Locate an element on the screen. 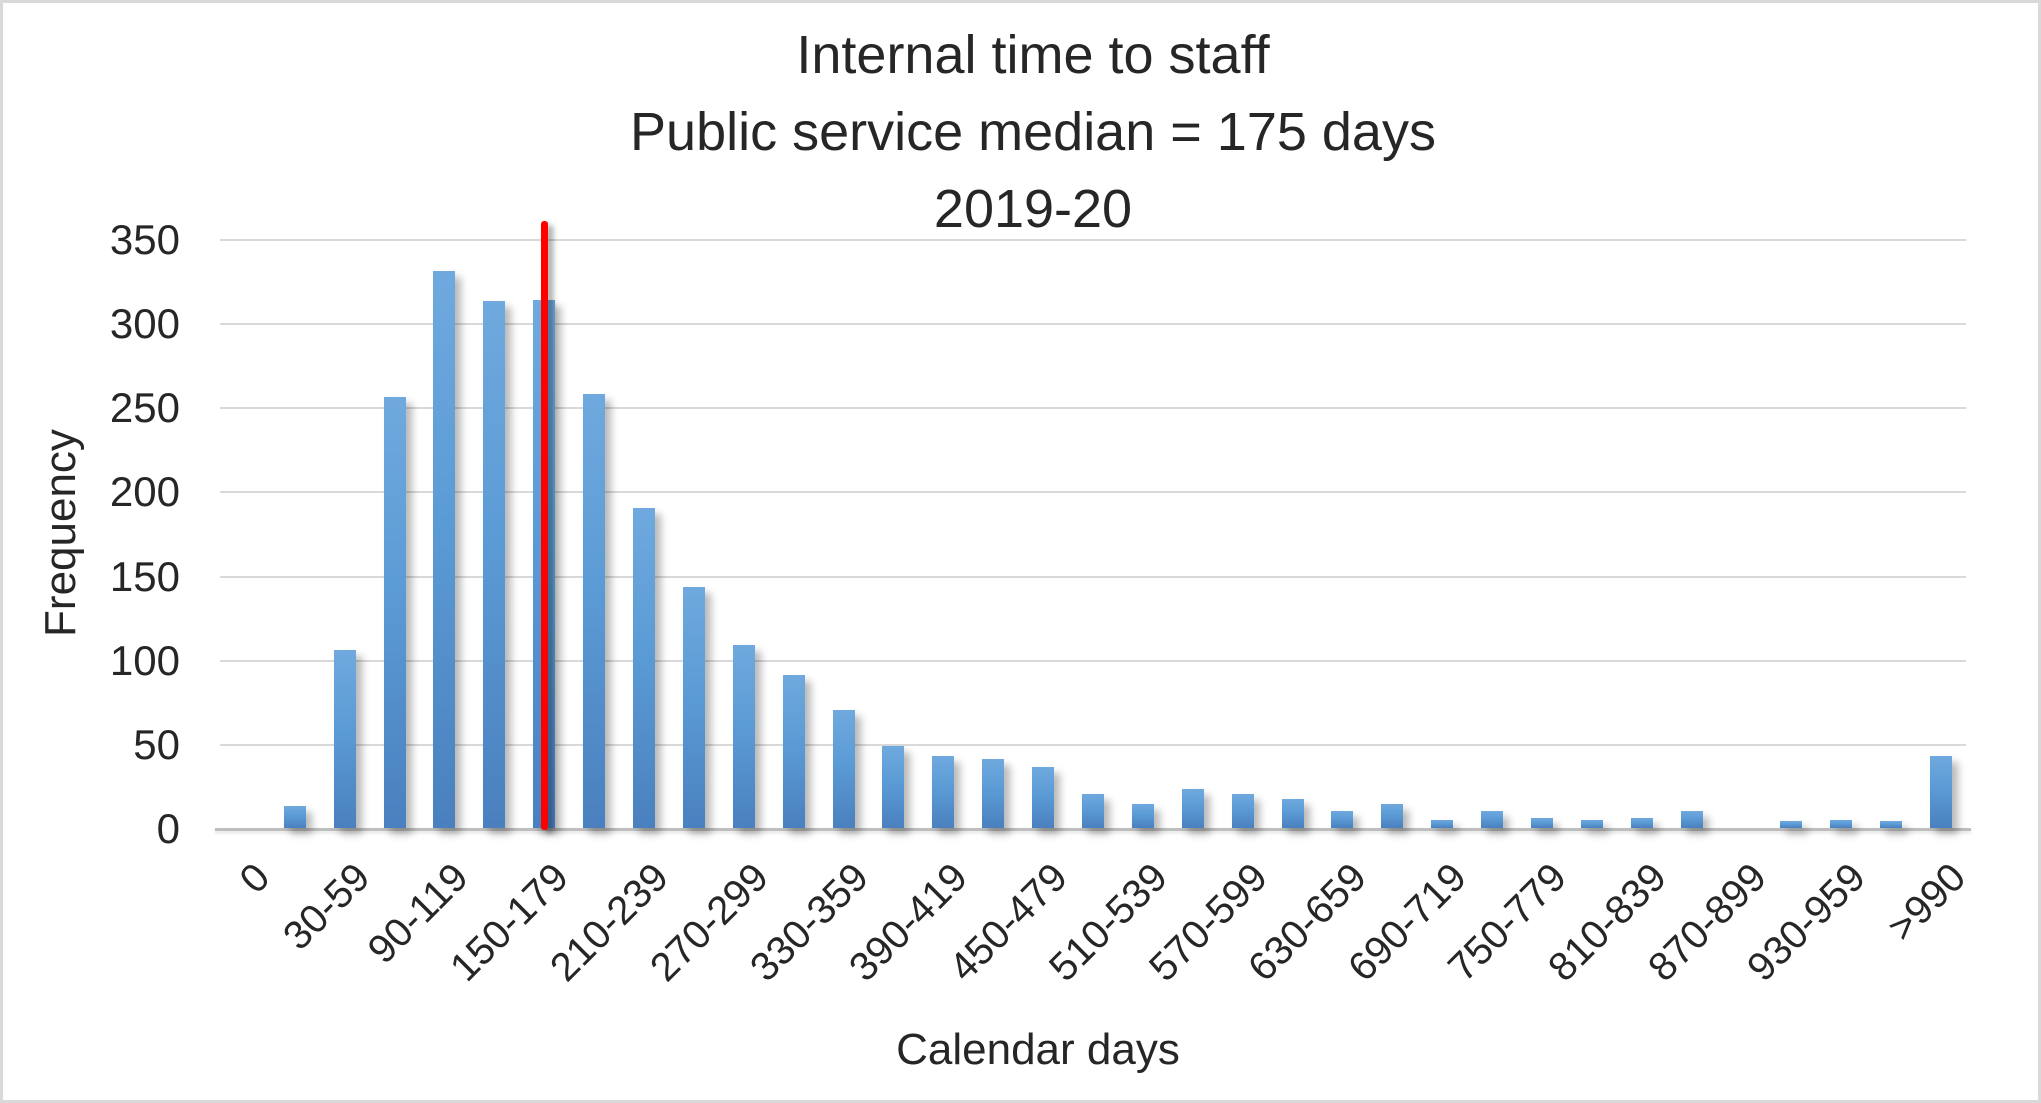 The image size is (2041, 1103). y-tick-label: 350 is located at coordinates (144, 239).